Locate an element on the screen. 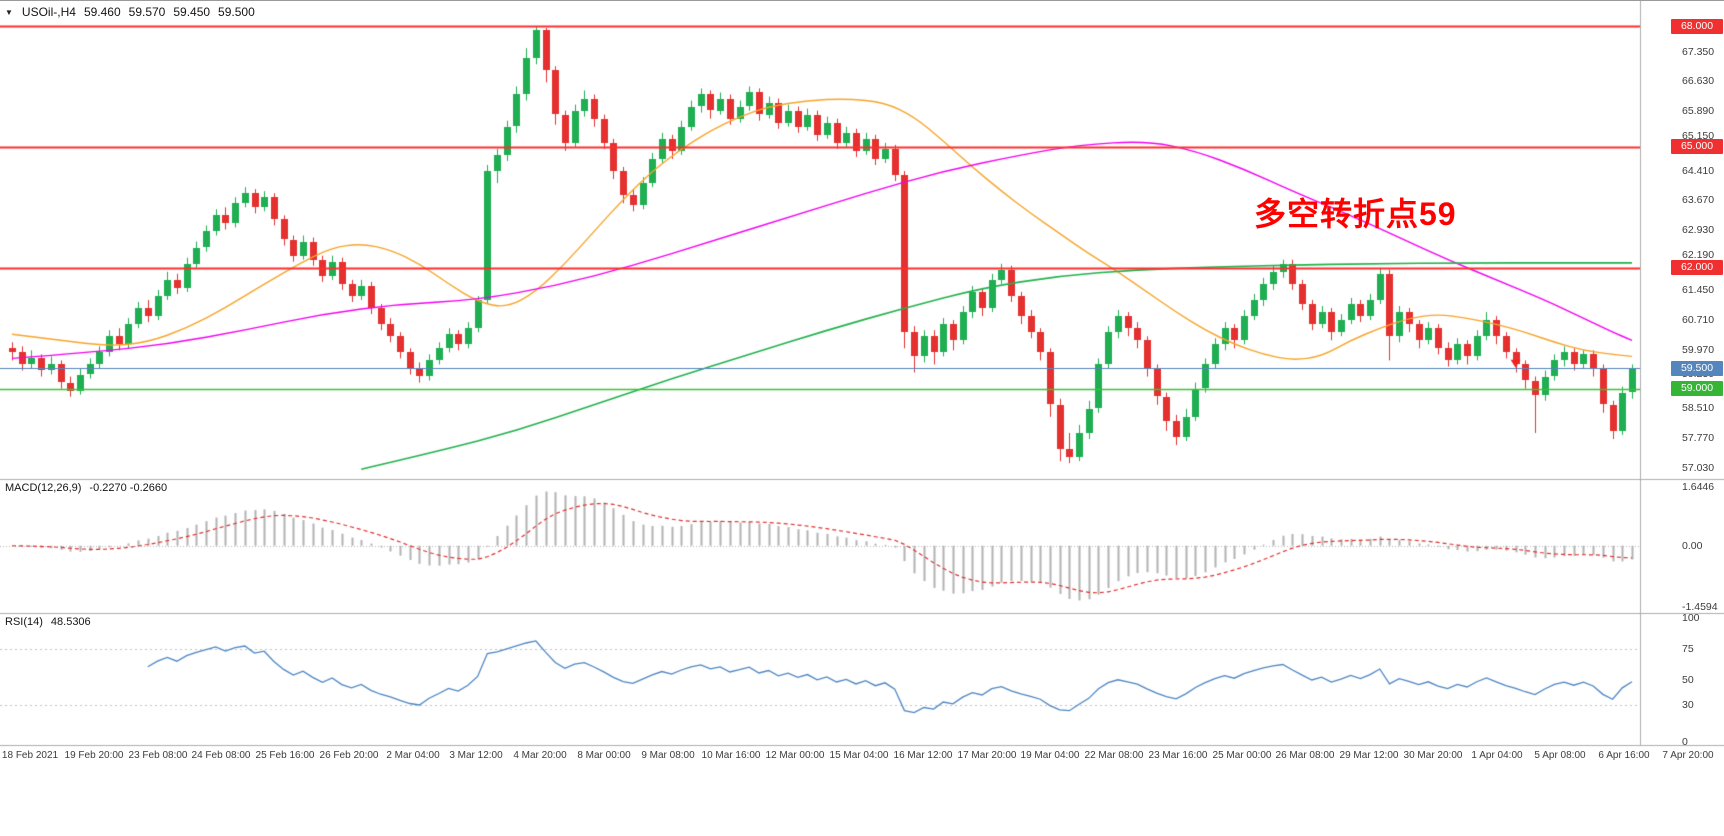 This screenshot has height=836, width=1724. date-axis-label: 5 Apr 08:00 is located at coordinates (1560, 755).